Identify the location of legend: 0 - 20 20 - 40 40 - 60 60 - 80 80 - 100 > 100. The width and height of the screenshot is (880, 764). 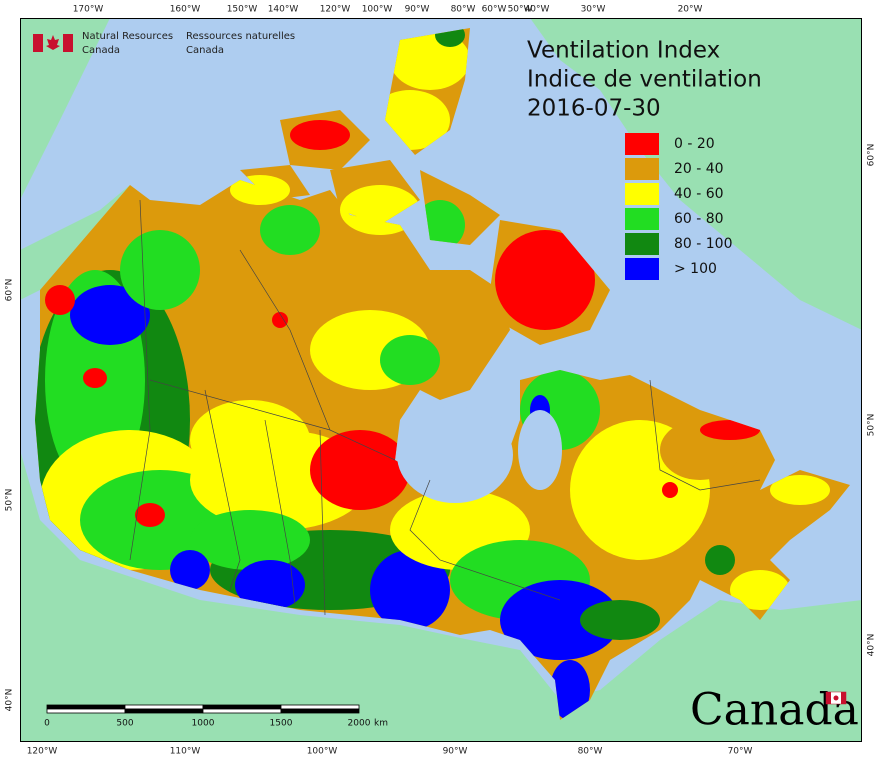
(679, 206).